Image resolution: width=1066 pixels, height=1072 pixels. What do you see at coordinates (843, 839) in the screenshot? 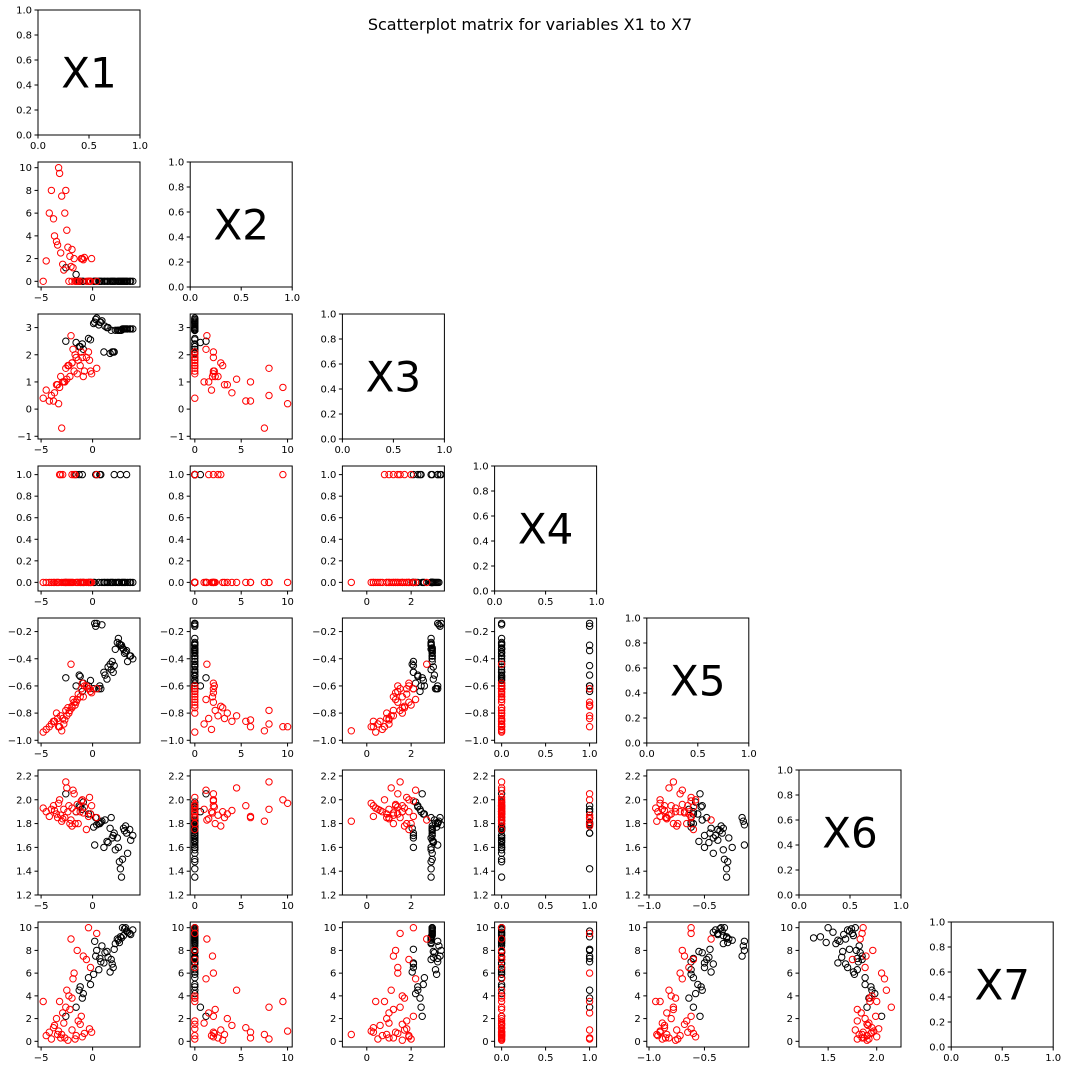
I see `panel-X6-vs-X6: X6 0.0 0.5 1.0 0.0 0.2 0.4 0.6 0.8 1.0` at bounding box center [843, 839].